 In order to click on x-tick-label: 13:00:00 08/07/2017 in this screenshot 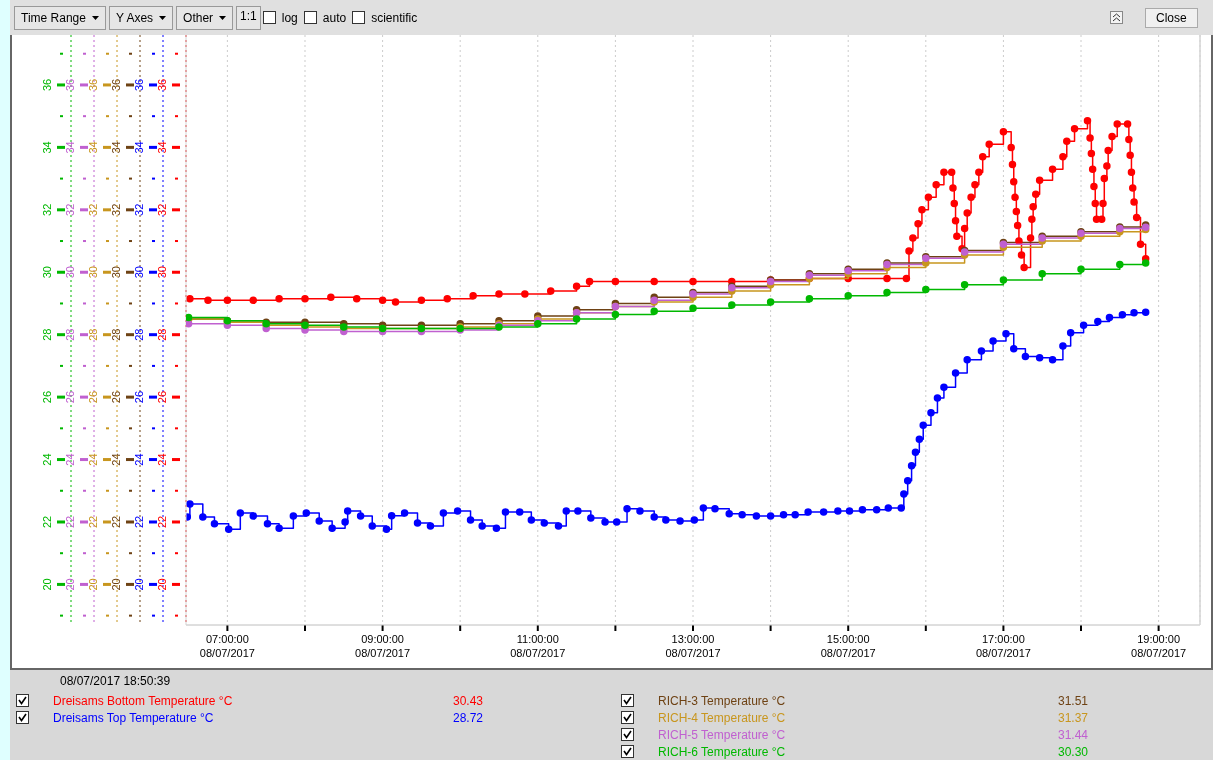, I will do `click(693, 646)`.